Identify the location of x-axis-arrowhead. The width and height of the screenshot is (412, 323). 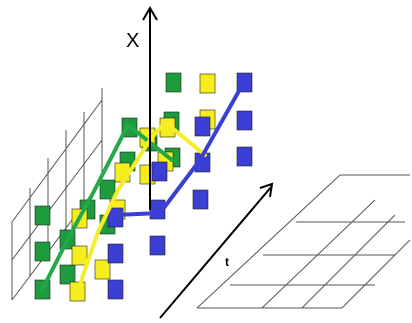
(150, 13).